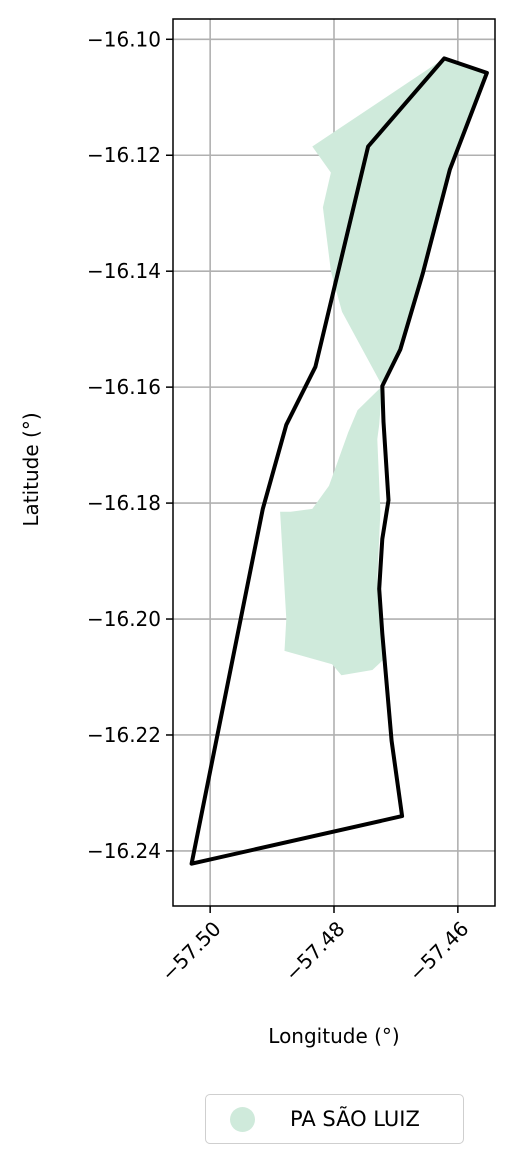 The height and width of the screenshot is (1163, 514). Describe the element at coordinates (333, 1036) in the screenshot. I see `x-axis-label: Longitude (°)` at that location.